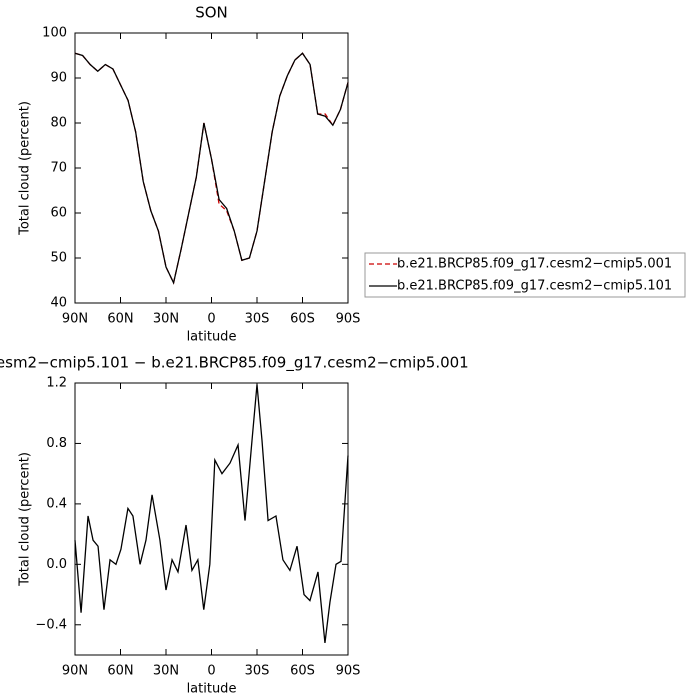  Describe the element at coordinates (56, 443) in the screenshot. I see `y-tick-label: 0.8` at that location.